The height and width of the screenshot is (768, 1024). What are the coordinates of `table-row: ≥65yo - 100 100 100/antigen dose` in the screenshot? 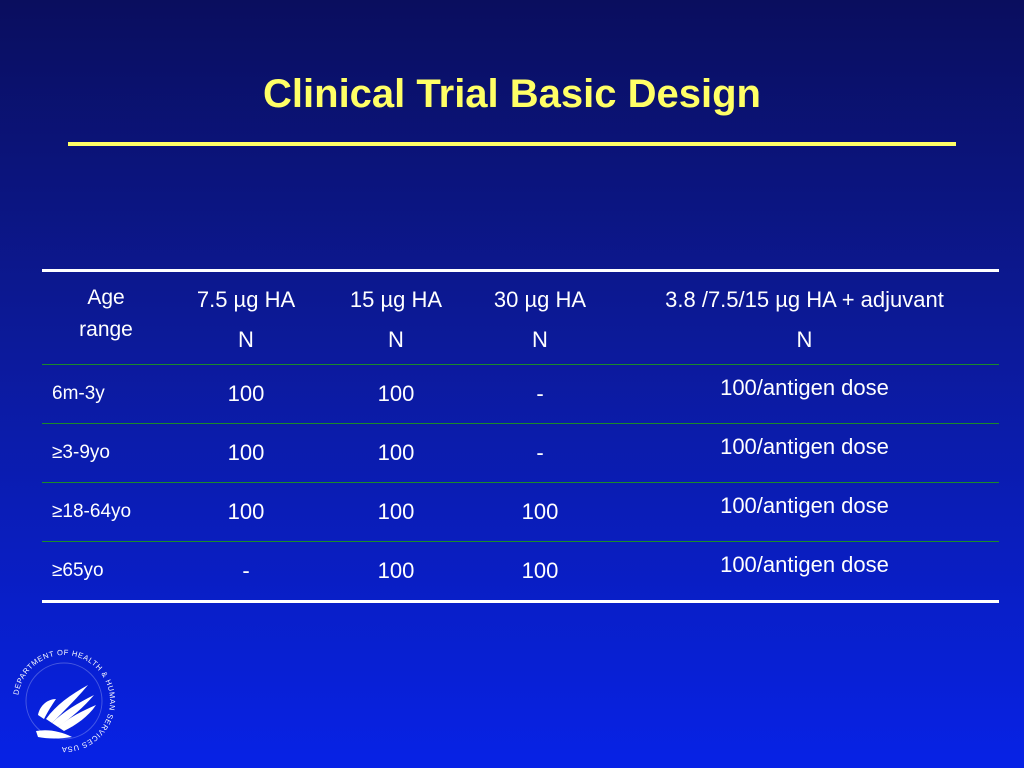 It's located at (520, 572).